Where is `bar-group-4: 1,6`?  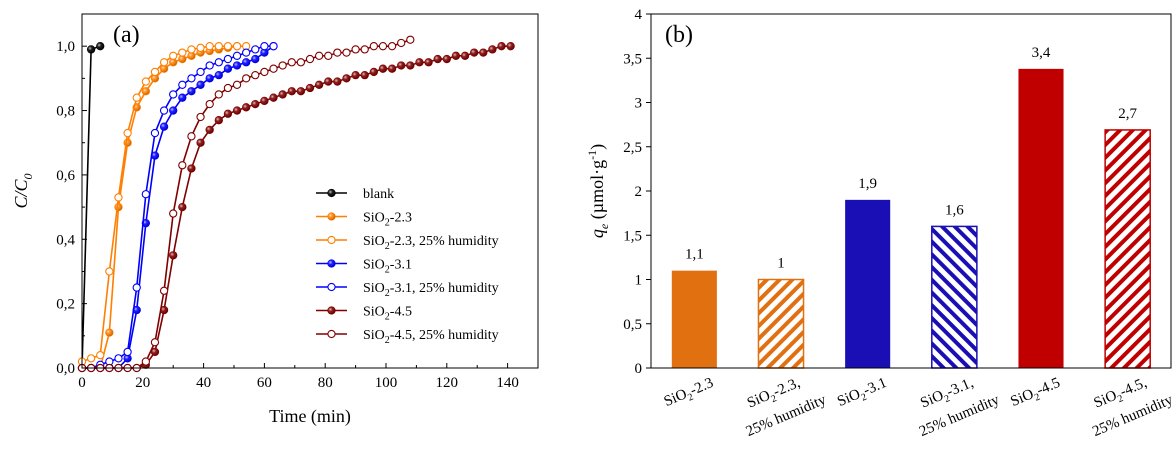 bar-group-4: 1,6 is located at coordinates (954, 285).